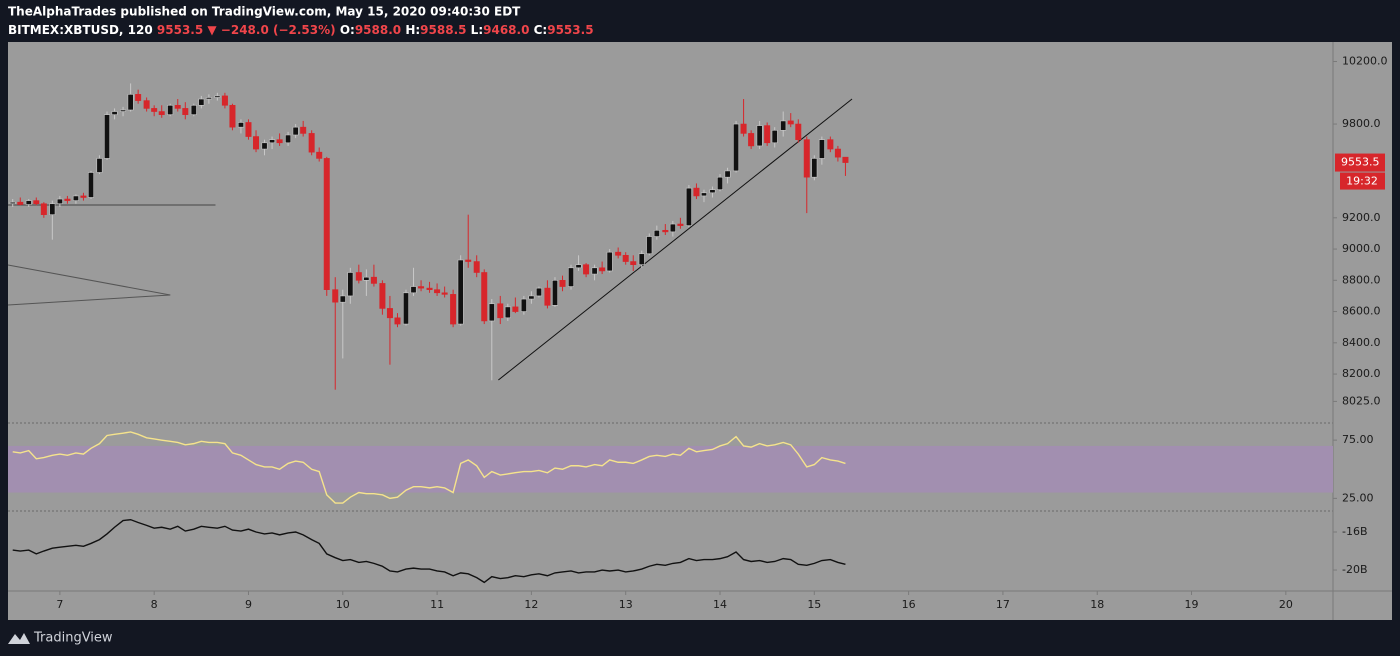 This screenshot has height=656, width=1400. Describe the element at coordinates (437, 604) in the screenshot. I see `x-tick-label: 11` at that location.